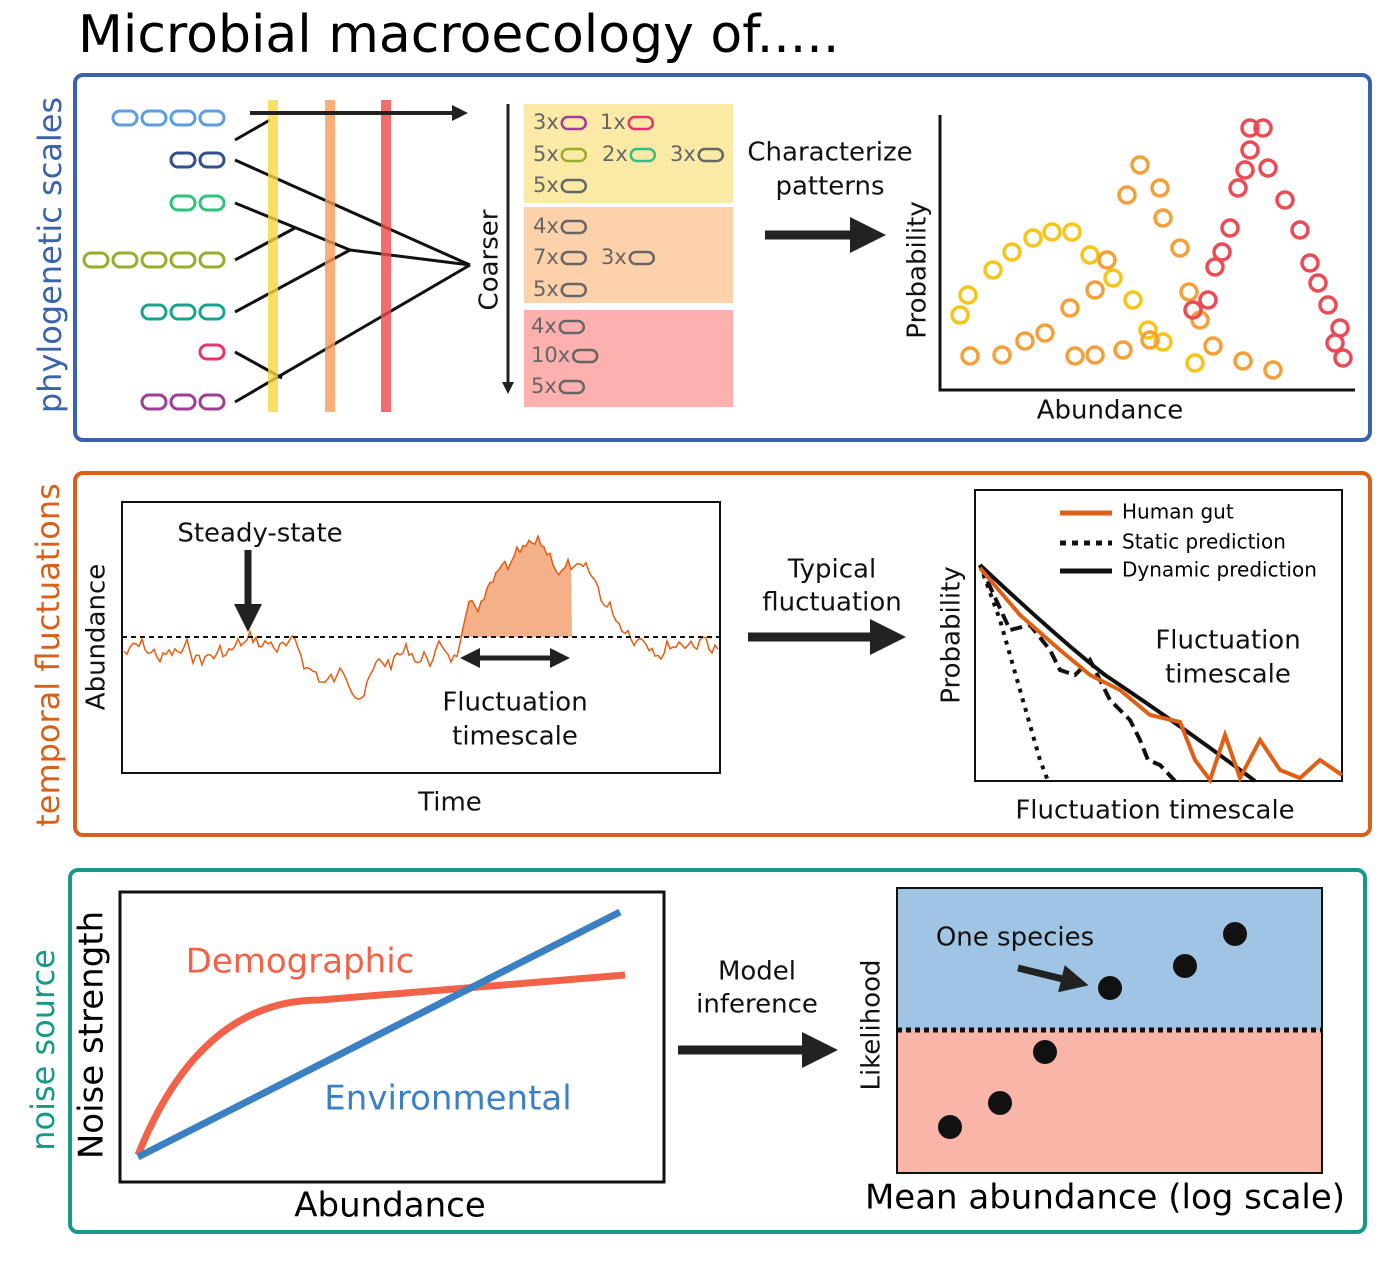 This screenshot has width=1400, height=1265. What do you see at coordinates (1178, 512) in the screenshot?
I see `legend-label: Human gut` at bounding box center [1178, 512].